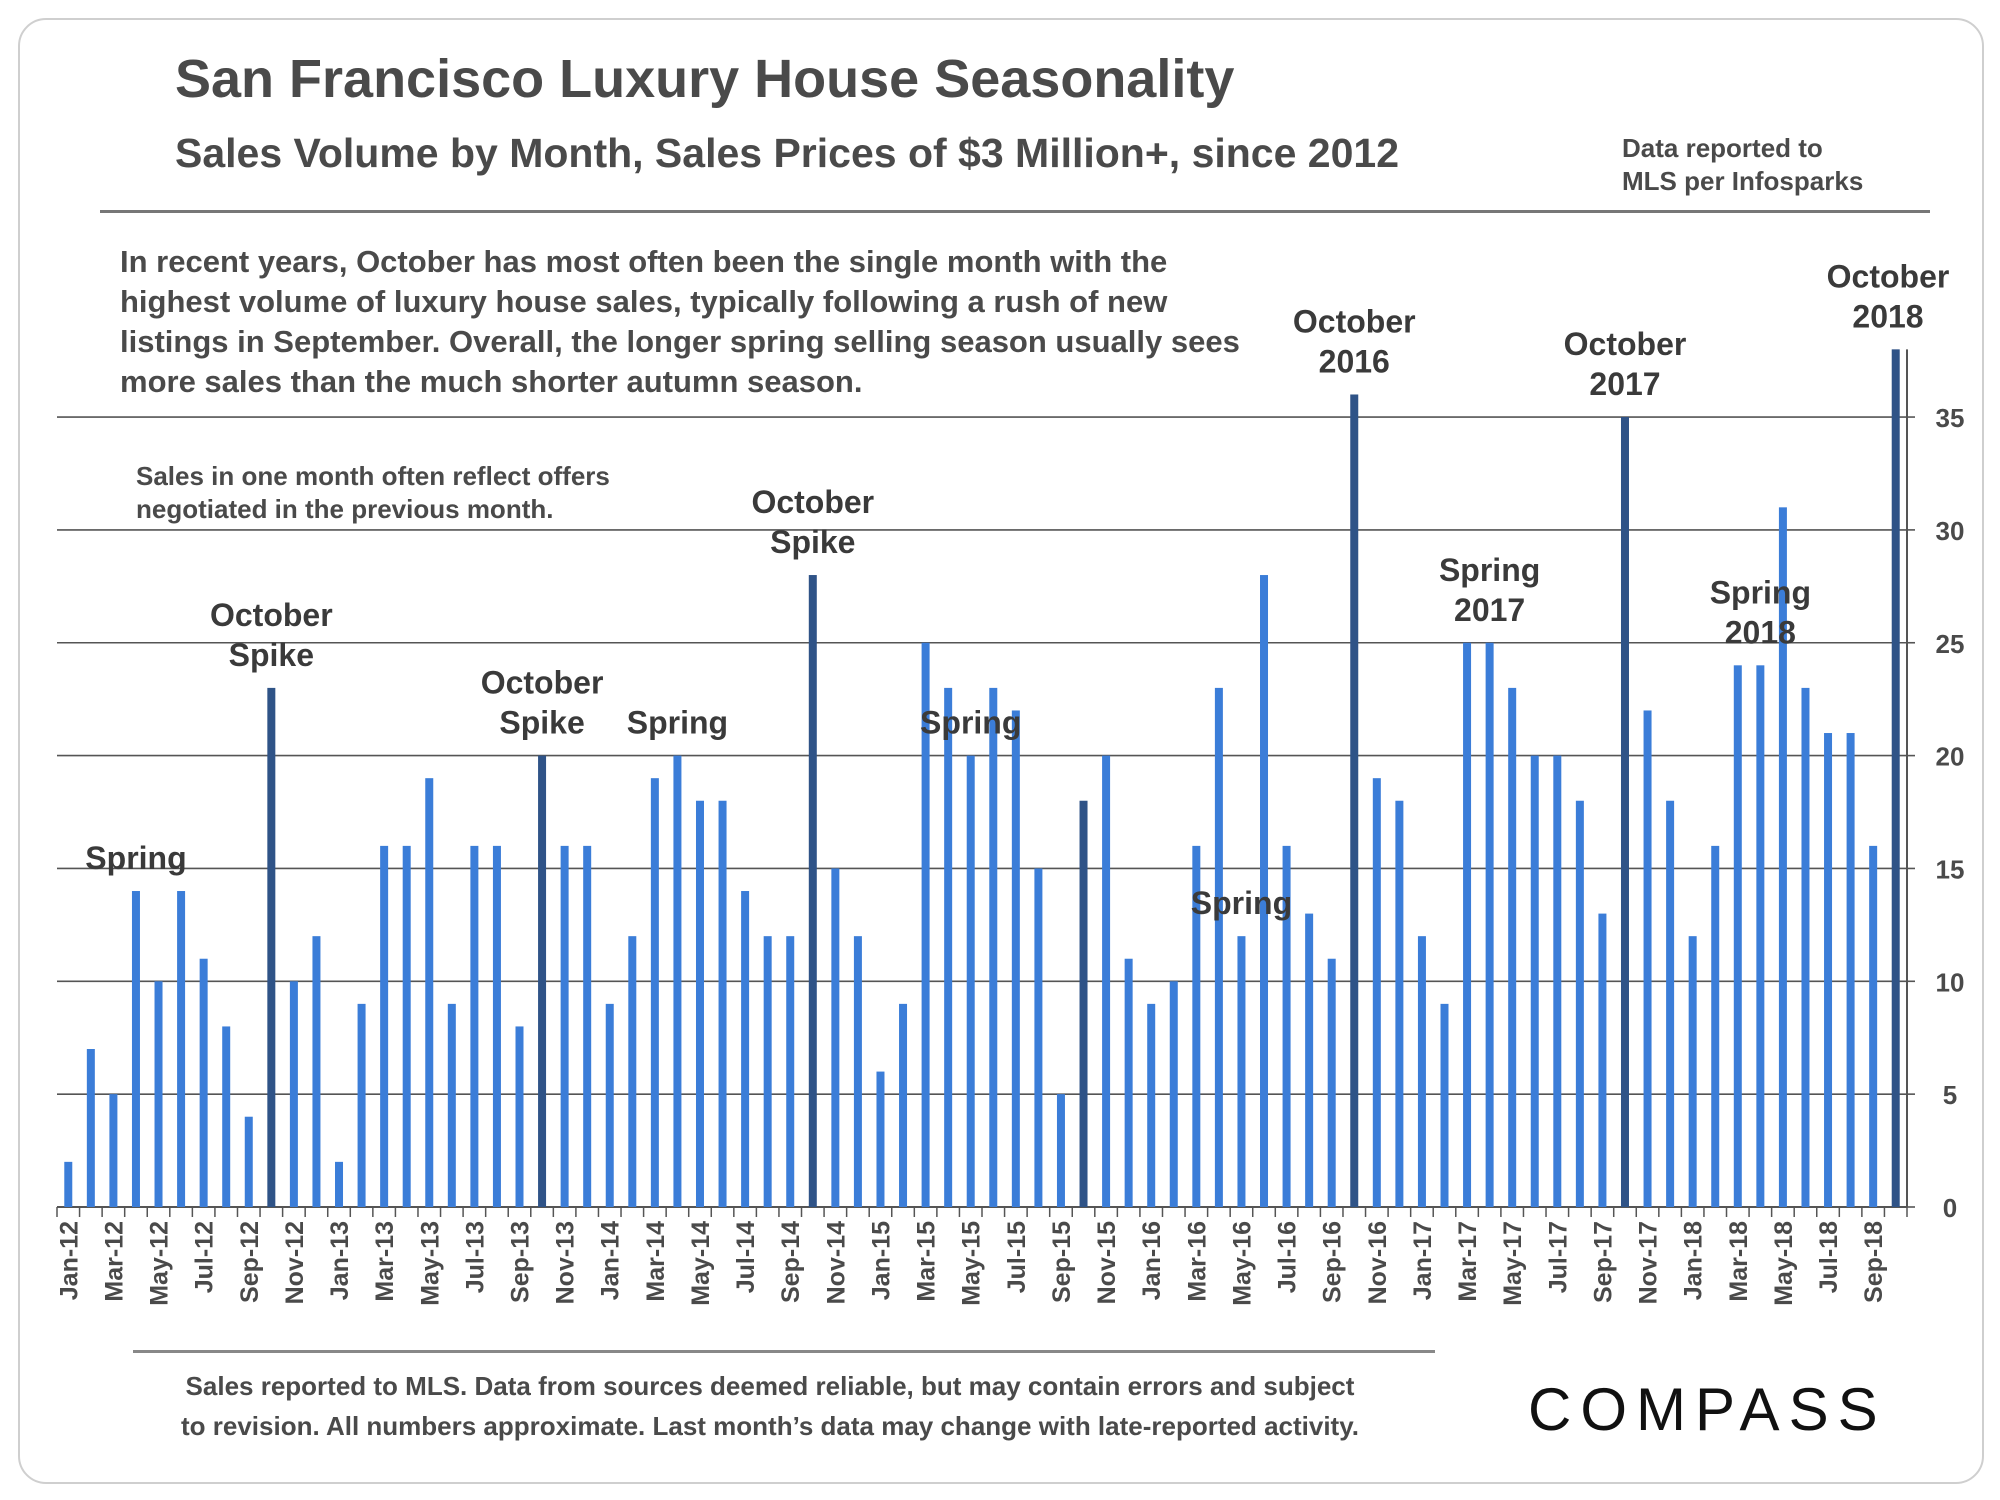 The height and width of the screenshot is (1500, 2000). I want to click on x-tick-label: Mar-18, so click(1739, 1261).